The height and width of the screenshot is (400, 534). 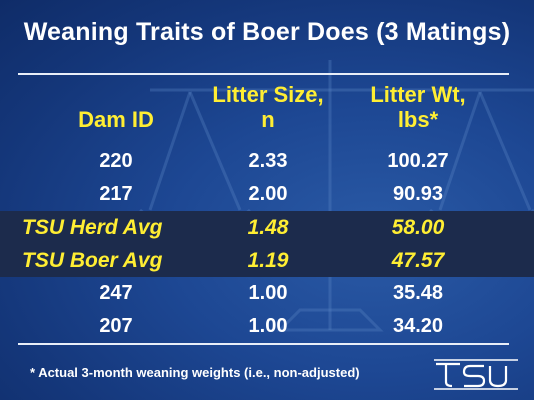 I want to click on dam-id-cell: 220, so click(x=116, y=161).